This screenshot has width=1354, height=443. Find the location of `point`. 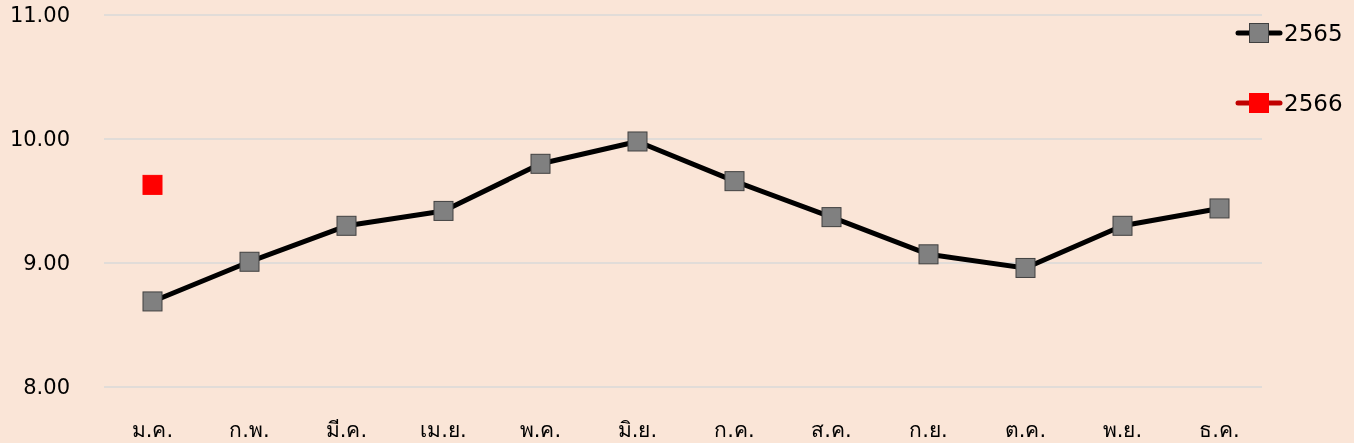

point is located at coordinates (152, 184).